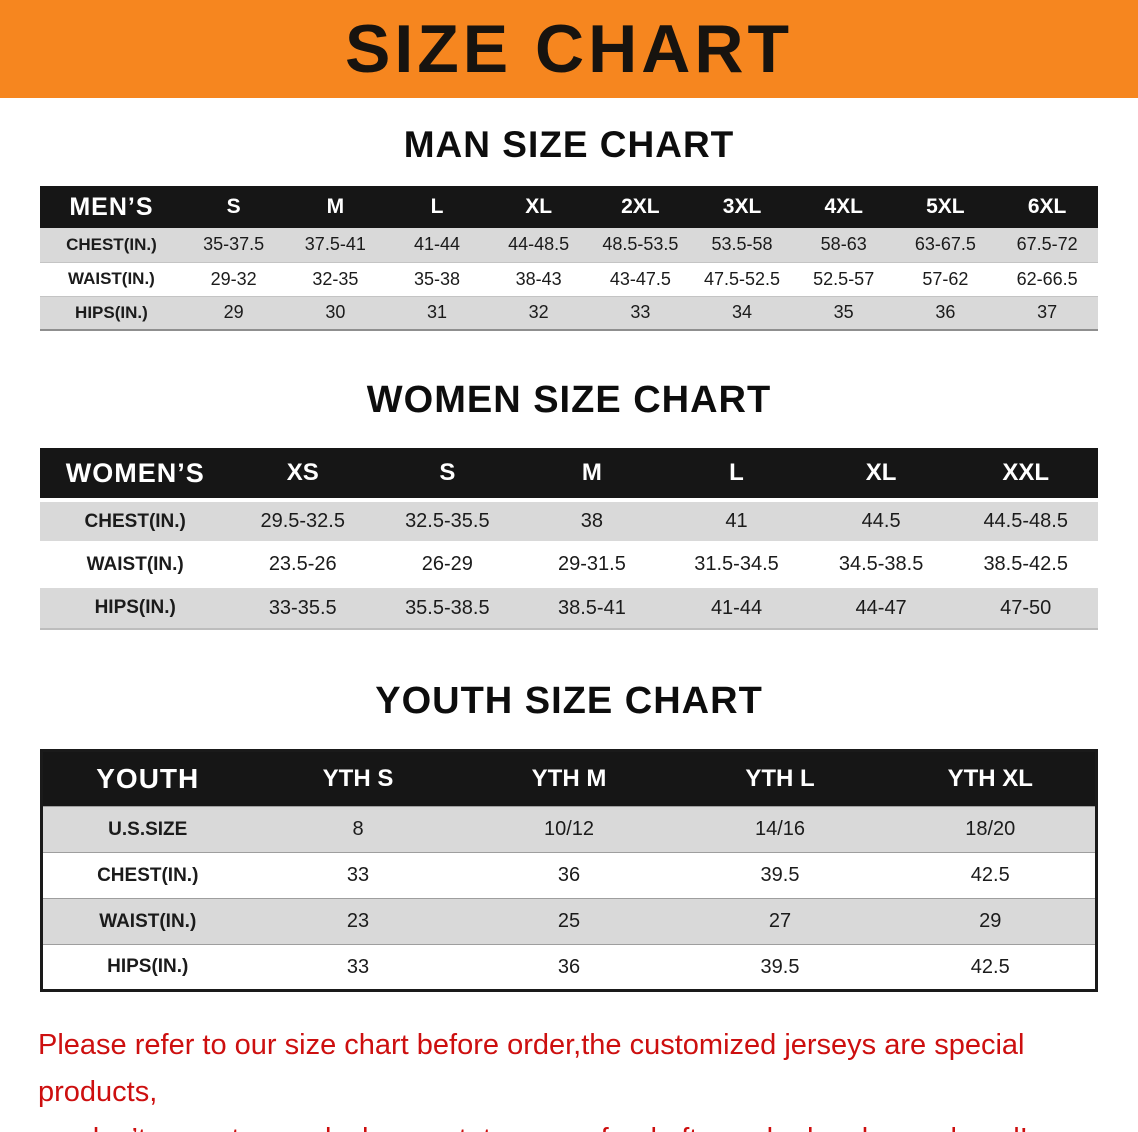 This screenshot has width=1138, height=1132. I want to click on size-value-cell: 44-47, so click(881, 607).